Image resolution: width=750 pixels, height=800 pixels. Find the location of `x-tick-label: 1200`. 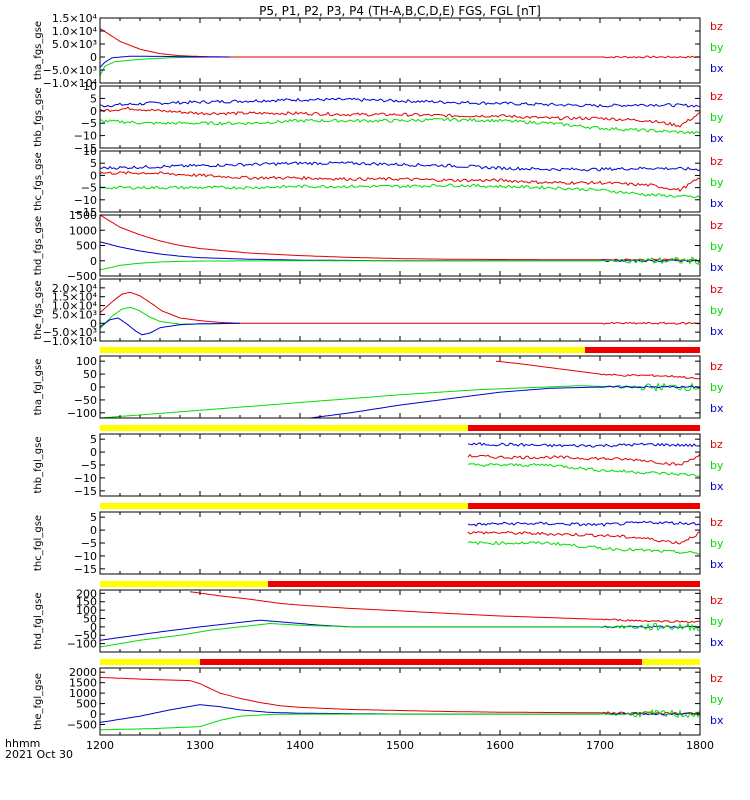

x-tick-label: 1200 is located at coordinates (100, 745).